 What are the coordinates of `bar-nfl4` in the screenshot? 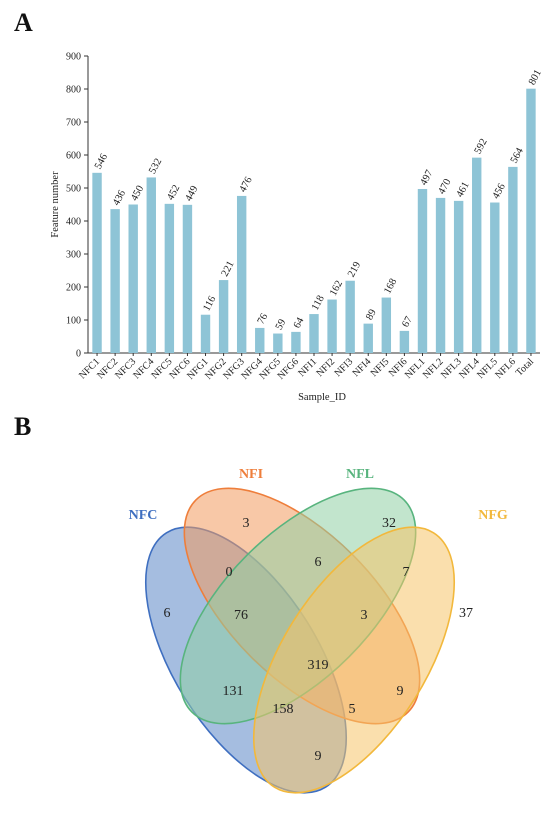 It's located at (477, 255).